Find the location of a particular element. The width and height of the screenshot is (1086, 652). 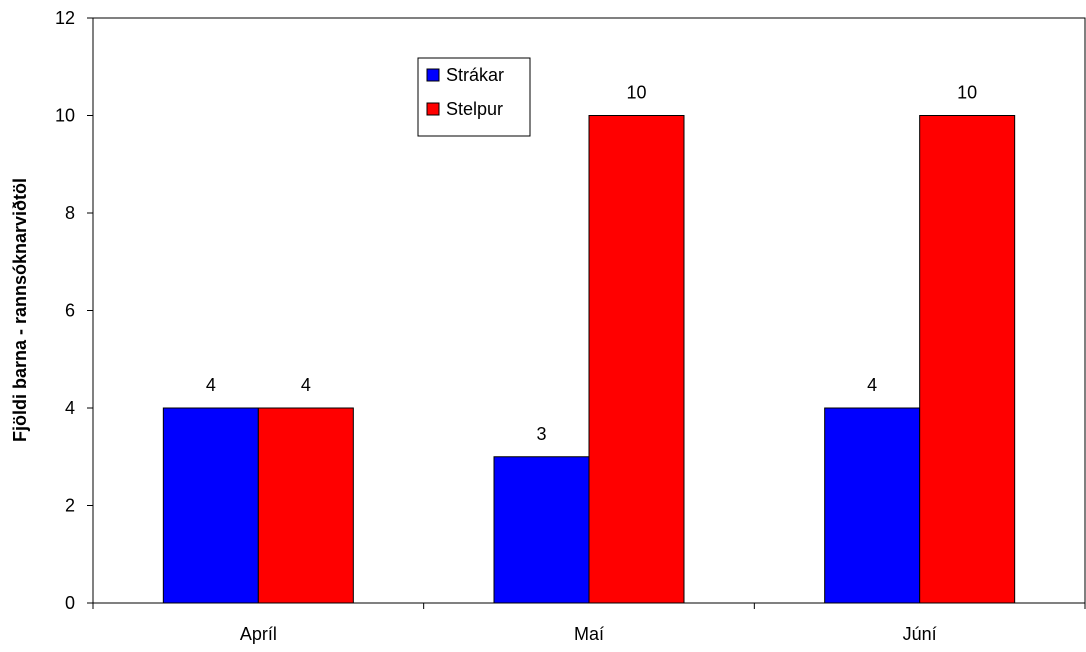

legend-label: Strákar is located at coordinates (475, 75).